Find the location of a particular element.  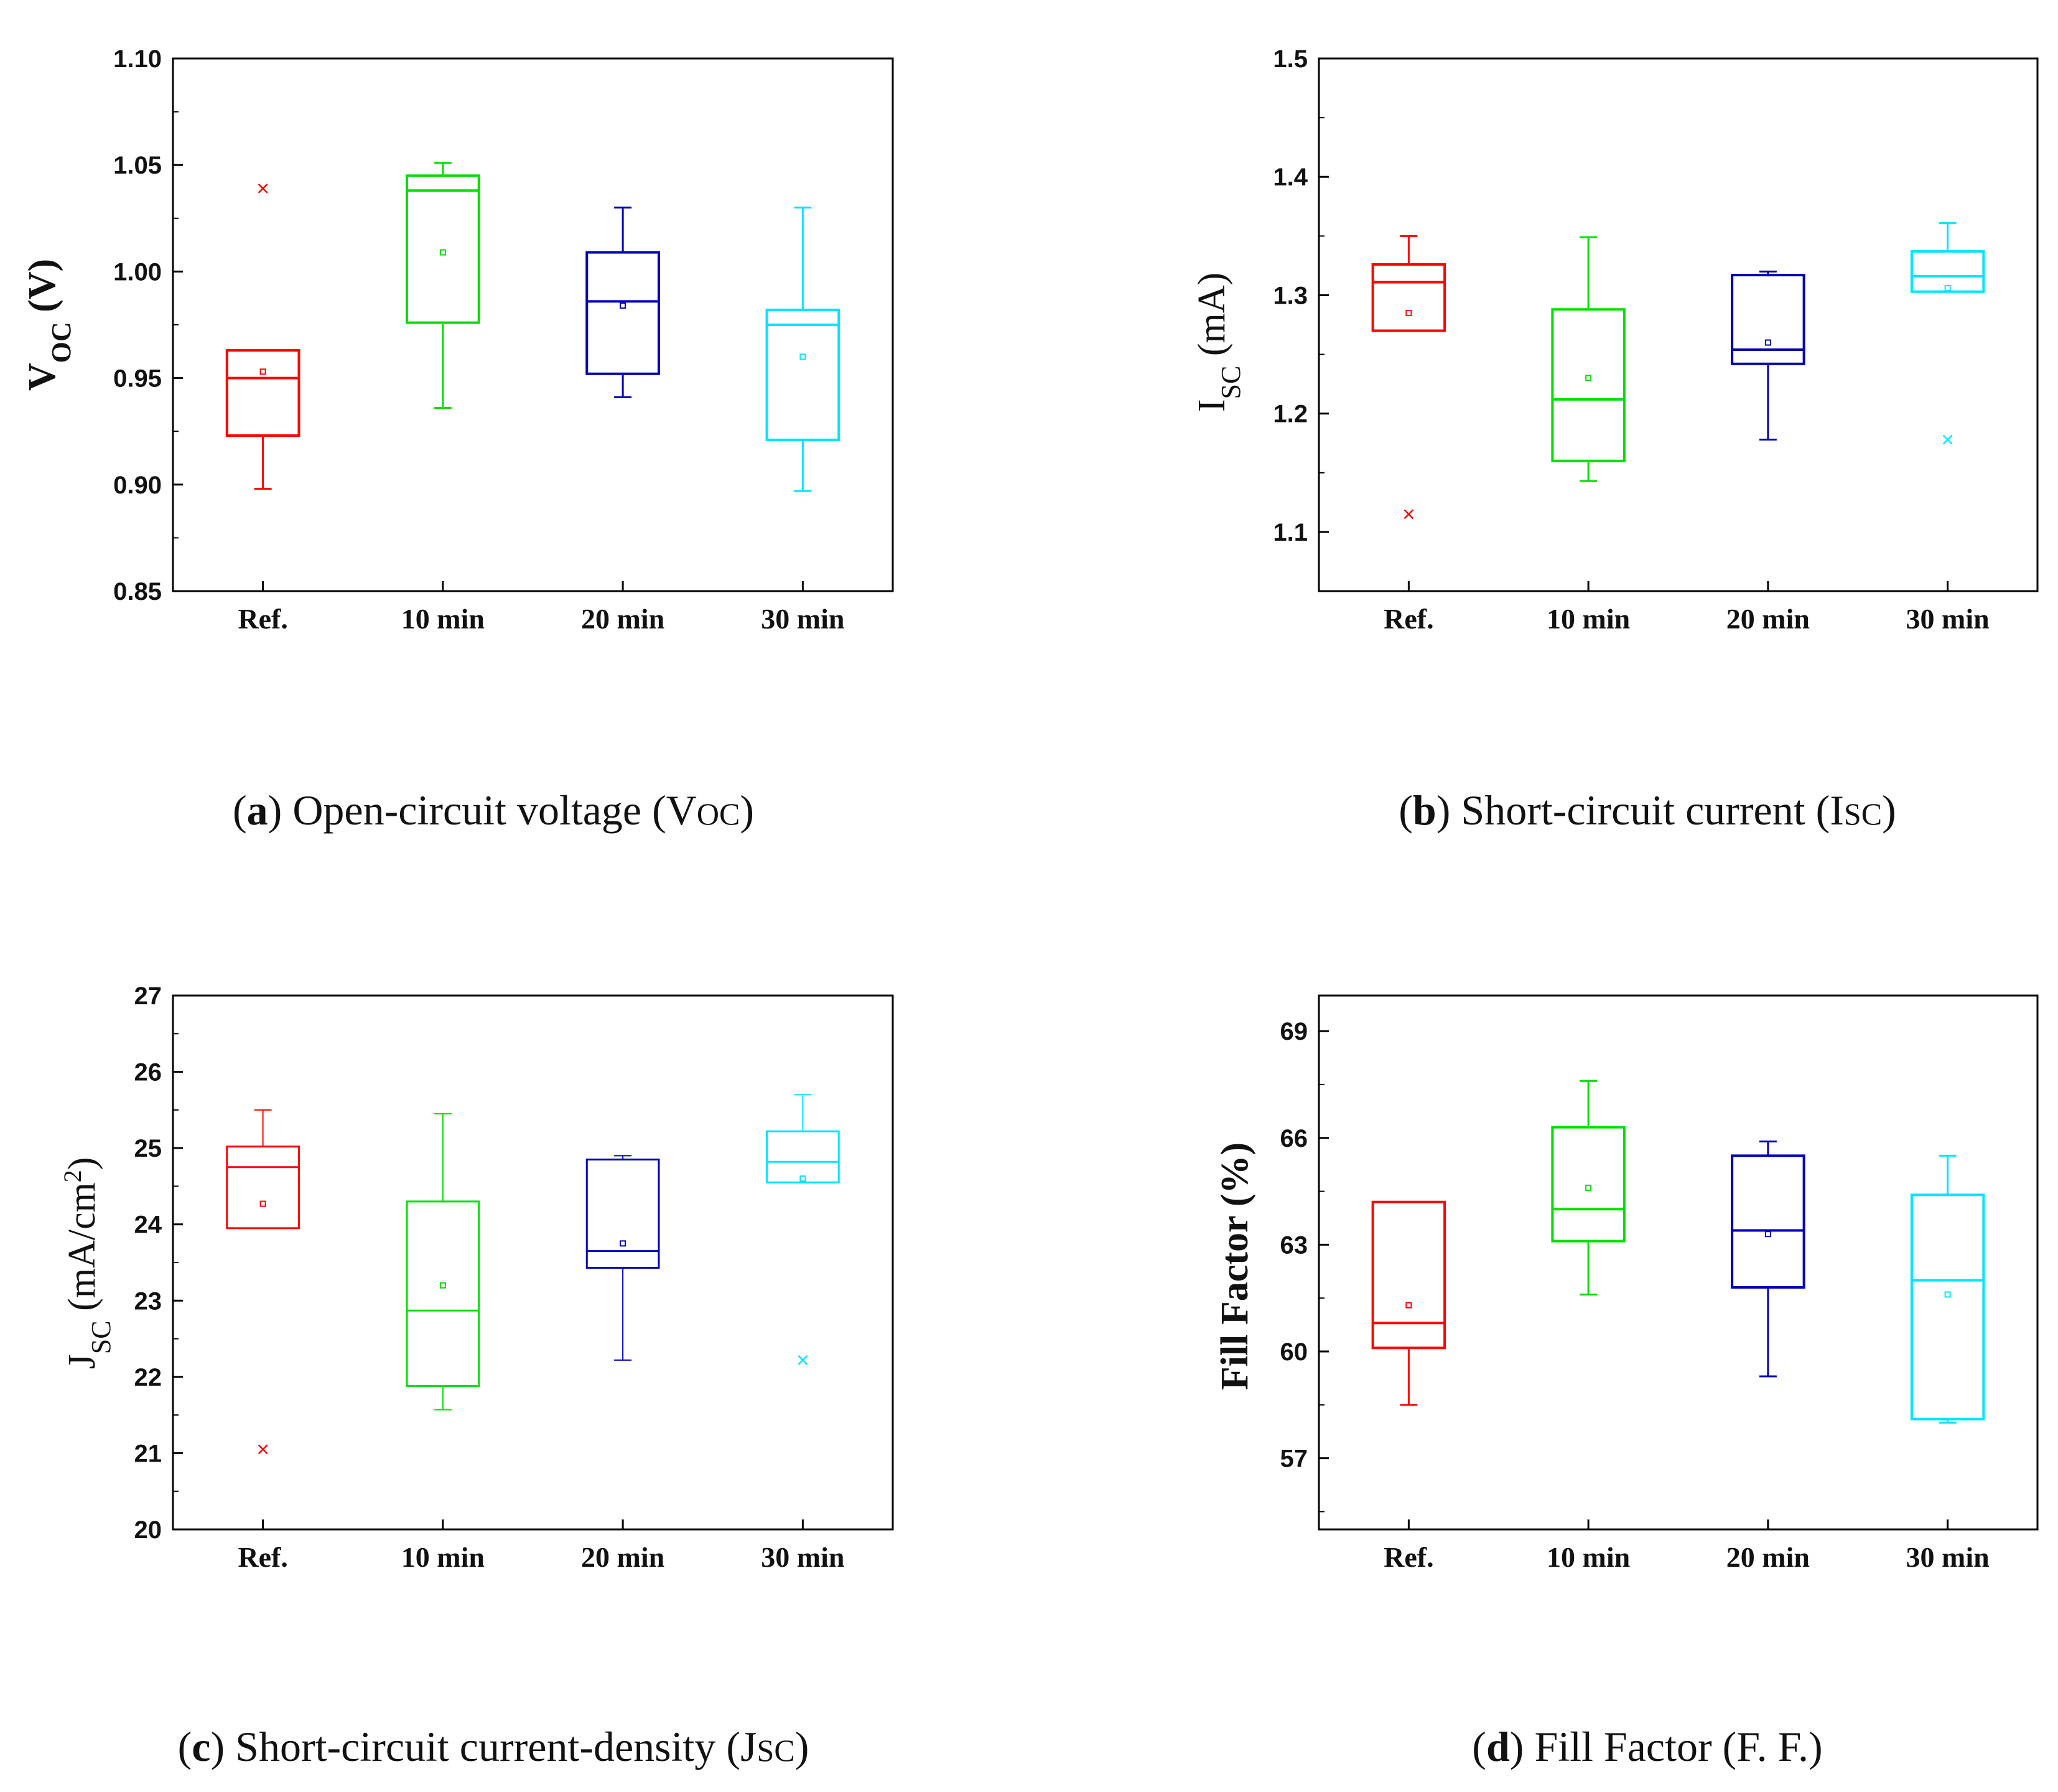

y-tick-label: 24 is located at coordinates (148, 1225).